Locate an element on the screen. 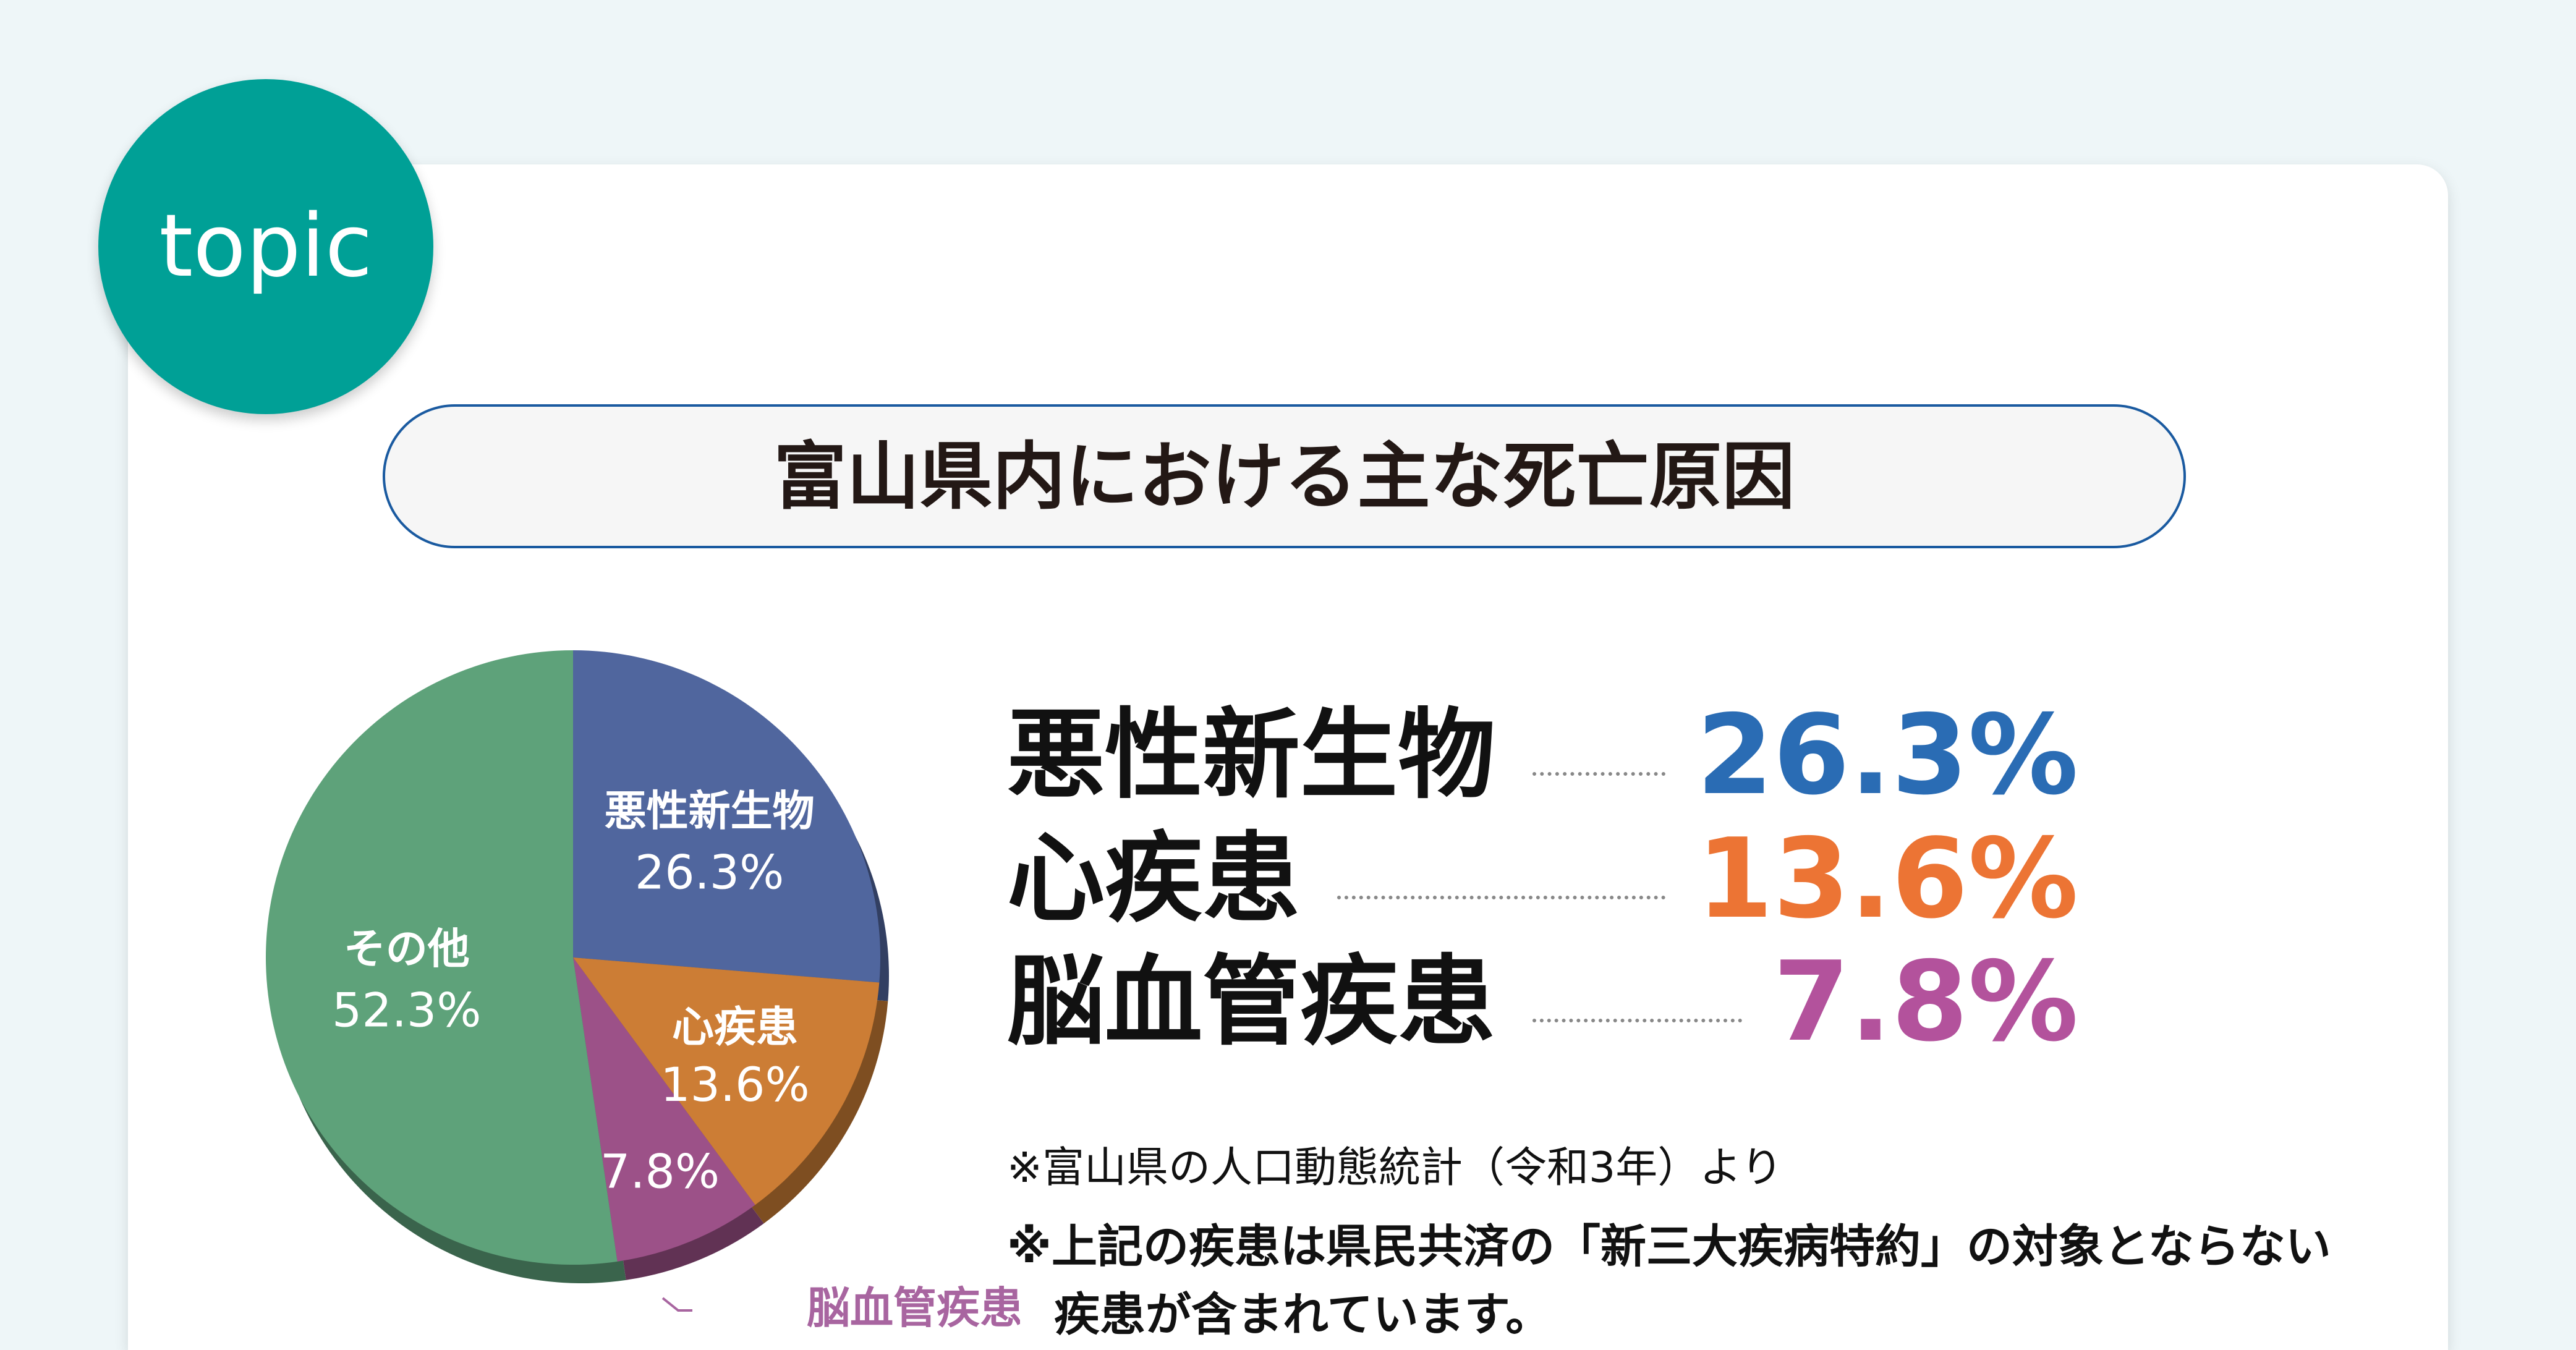 The width and height of the screenshot is (2576, 1350). pie-slice-other is located at coordinates (441, 957).